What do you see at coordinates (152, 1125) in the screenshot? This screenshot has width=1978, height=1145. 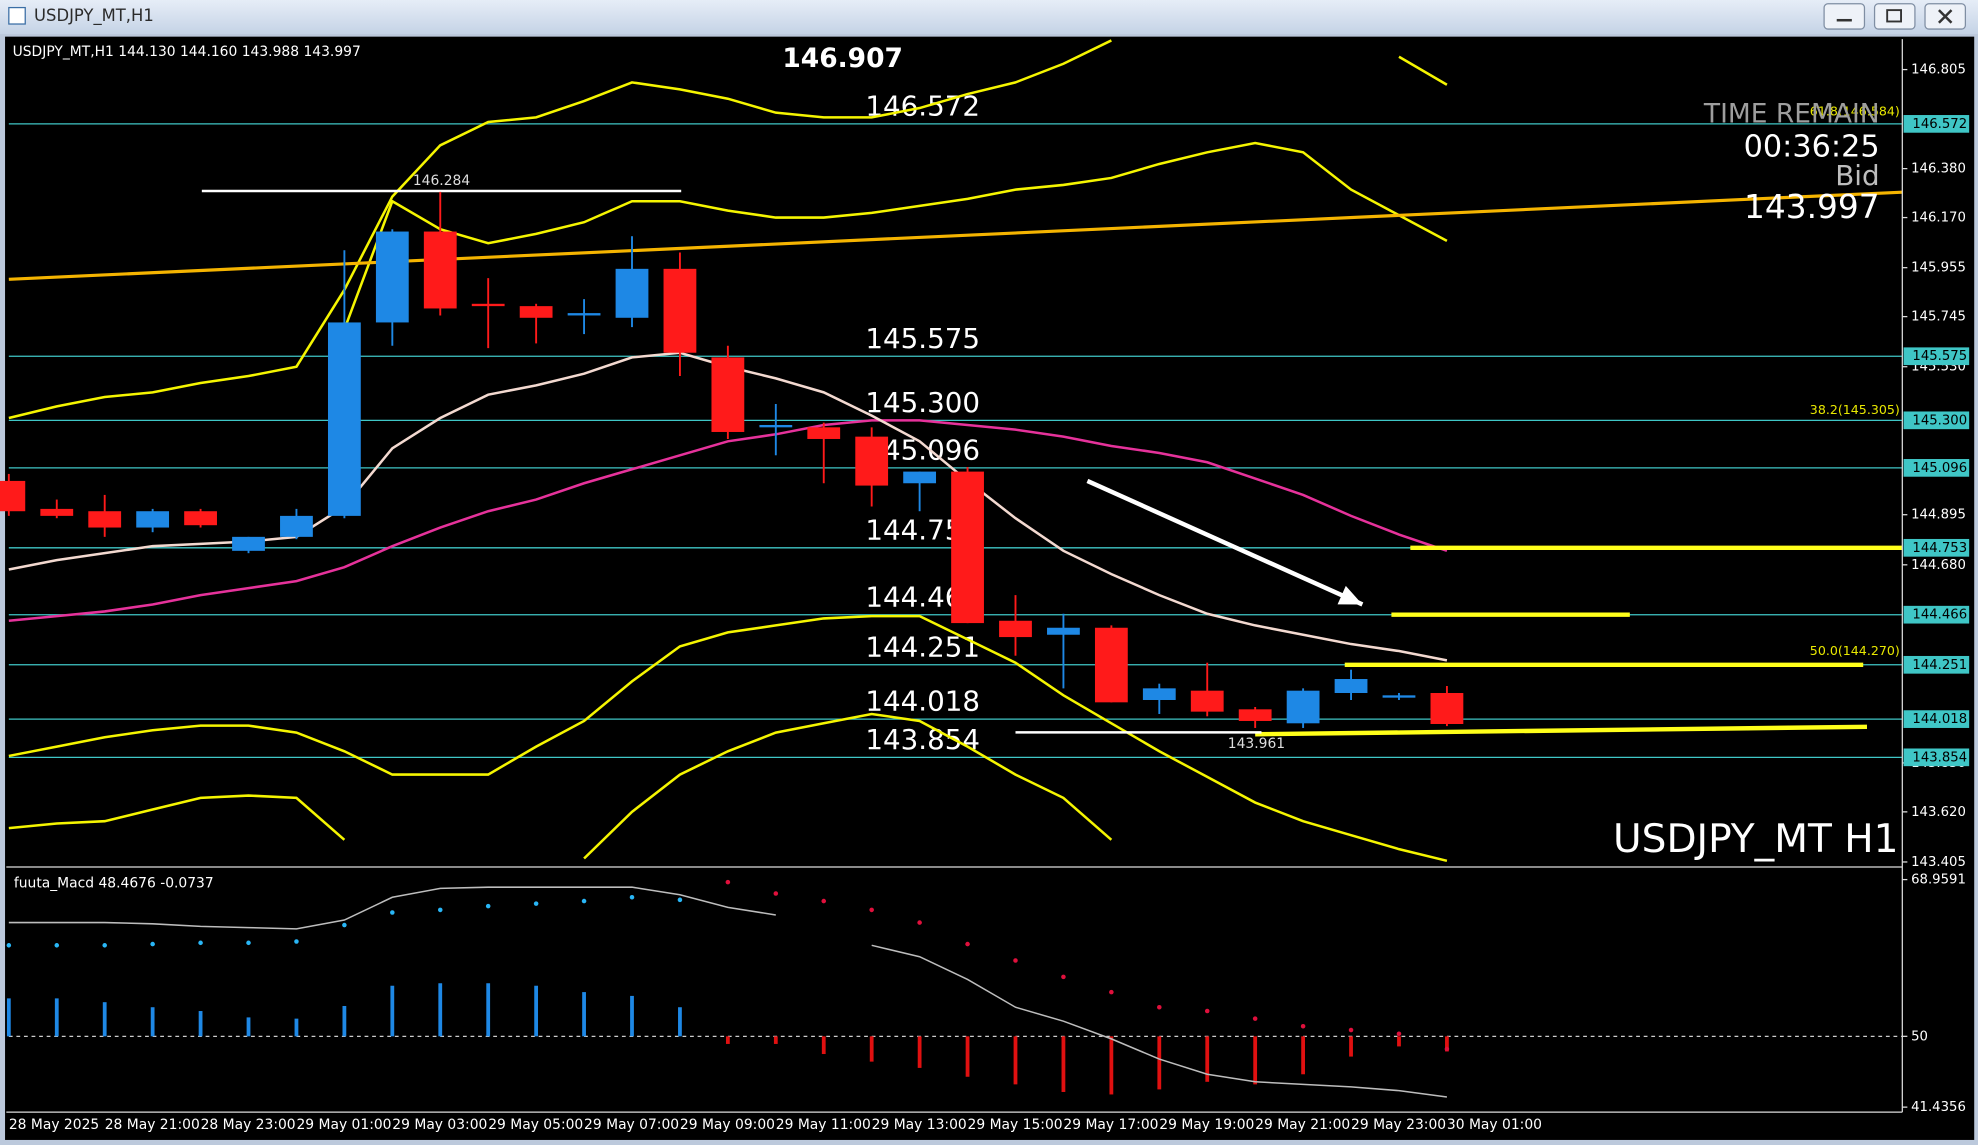 I see `x-tick-label: 28 May 21:00` at bounding box center [152, 1125].